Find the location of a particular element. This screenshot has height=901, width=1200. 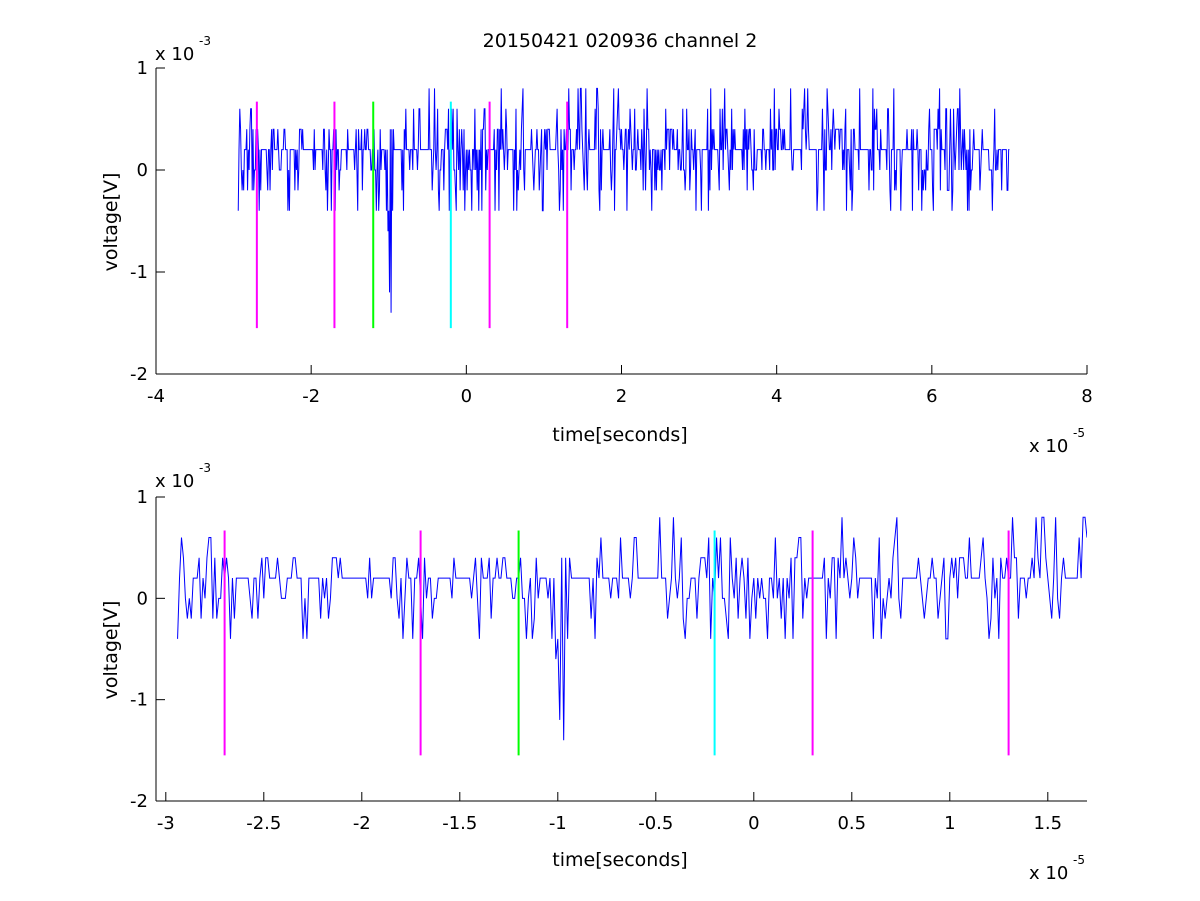

top-y-tick-label: -2 is located at coordinates (139, 374).